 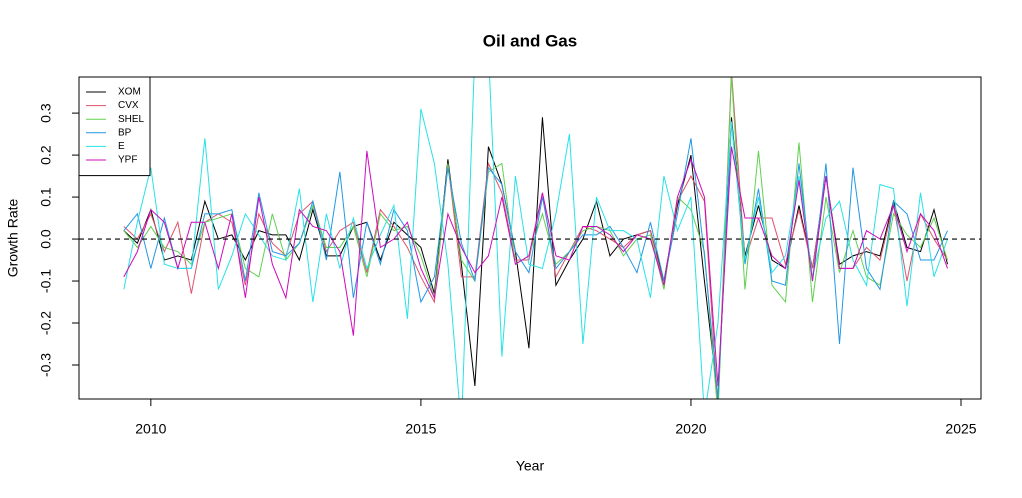 What do you see at coordinates (46, 281) in the screenshot?
I see `y-tick-label: -0.1` at bounding box center [46, 281].